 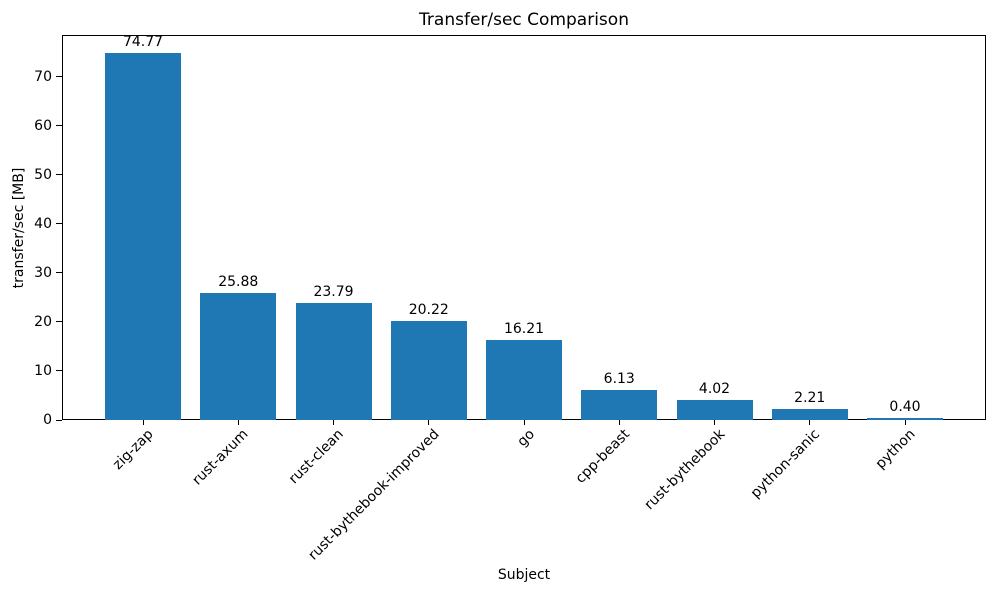 I want to click on x-tick-label-python: python, so click(x=895, y=449).